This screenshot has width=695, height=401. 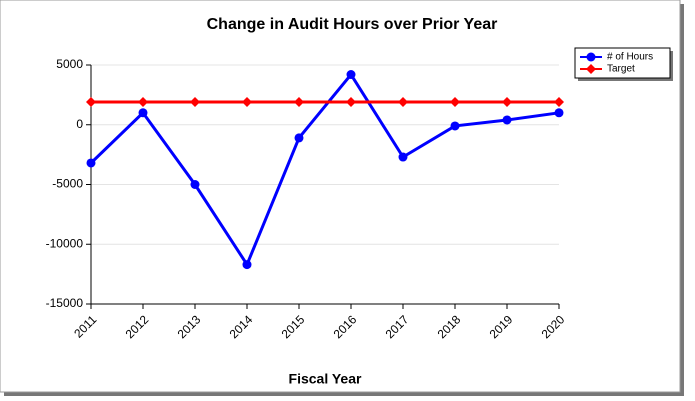 What do you see at coordinates (630, 57) in the screenshot?
I see `legend-label: # of Hours` at bounding box center [630, 57].